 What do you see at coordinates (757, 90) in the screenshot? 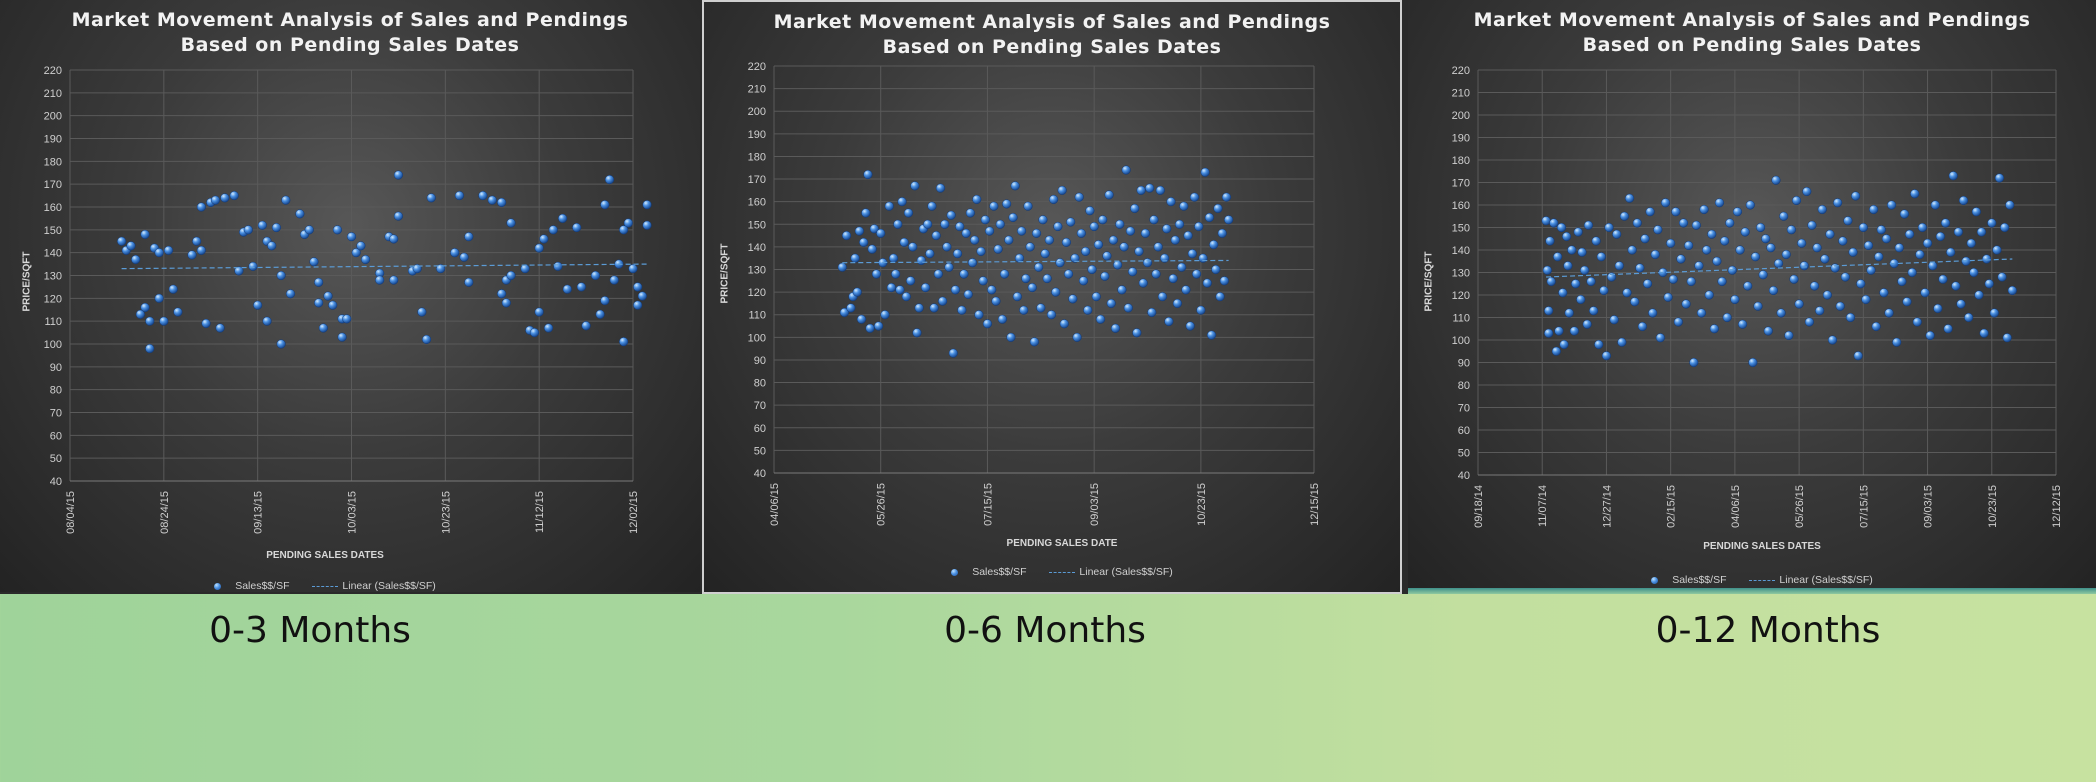
I see `y-tick-label: 210` at bounding box center [757, 90].